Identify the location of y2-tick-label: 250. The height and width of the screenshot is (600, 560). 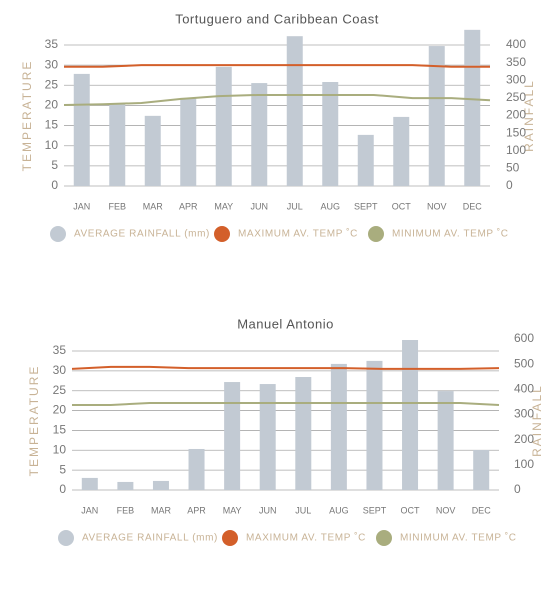
(516, 97).